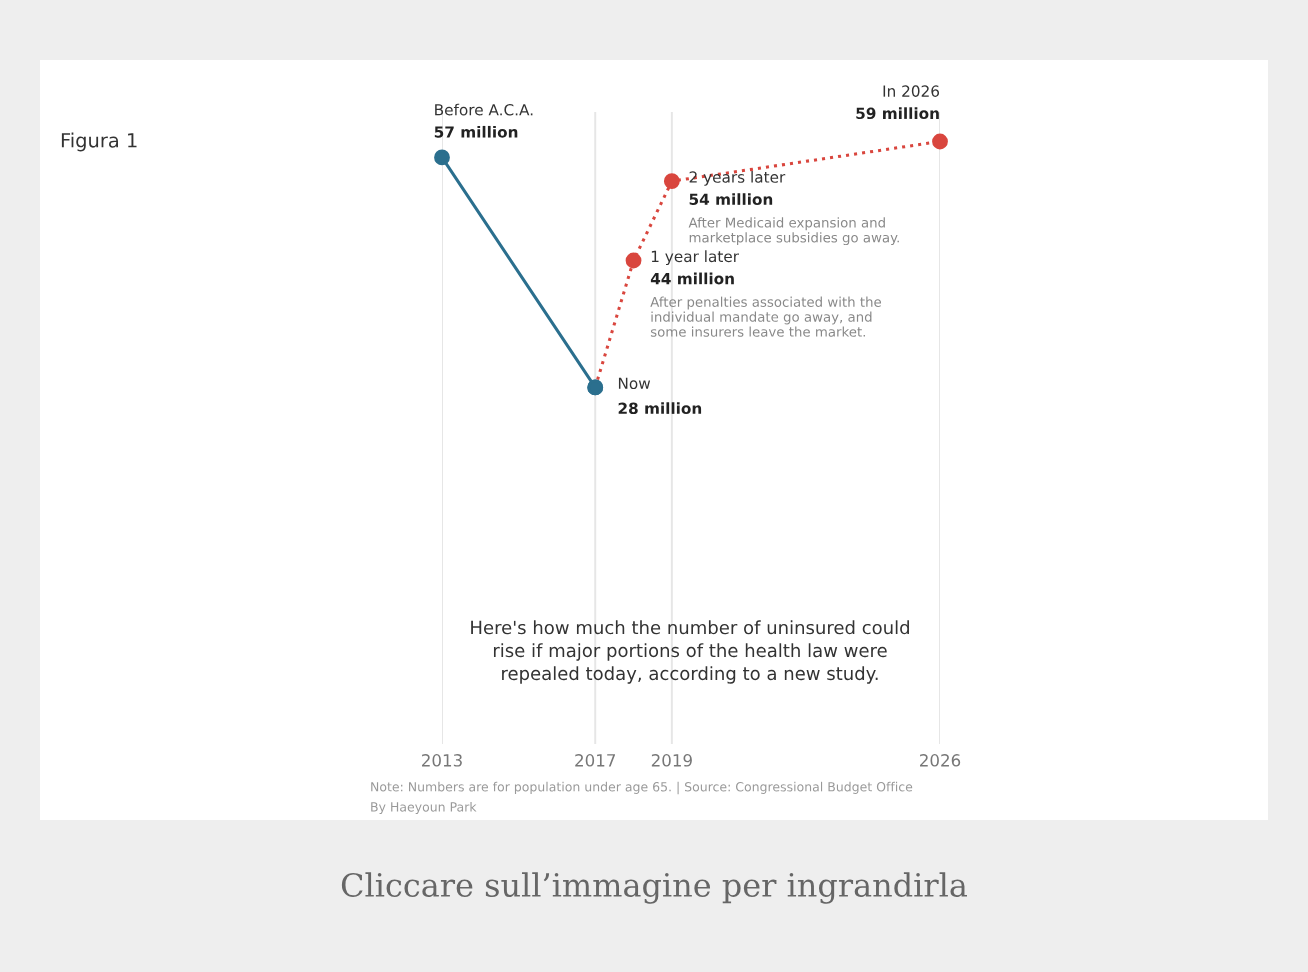  Describe the element at coordinates (442, 760) in the screenshot. I see `x-tick-label: 2013` at that location.